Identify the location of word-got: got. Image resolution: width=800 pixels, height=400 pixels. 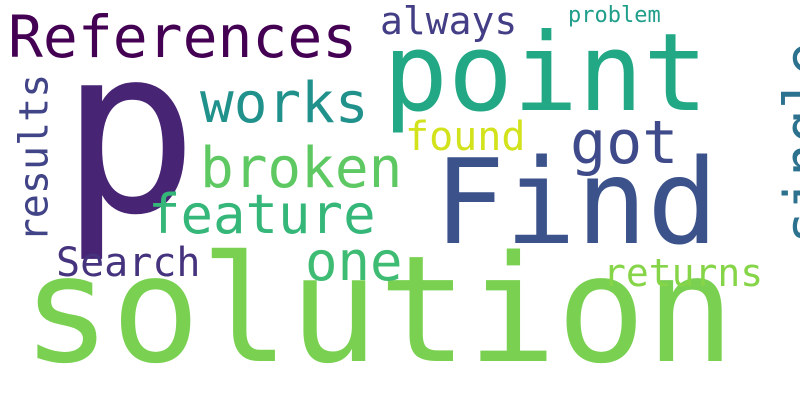
(624, 143).